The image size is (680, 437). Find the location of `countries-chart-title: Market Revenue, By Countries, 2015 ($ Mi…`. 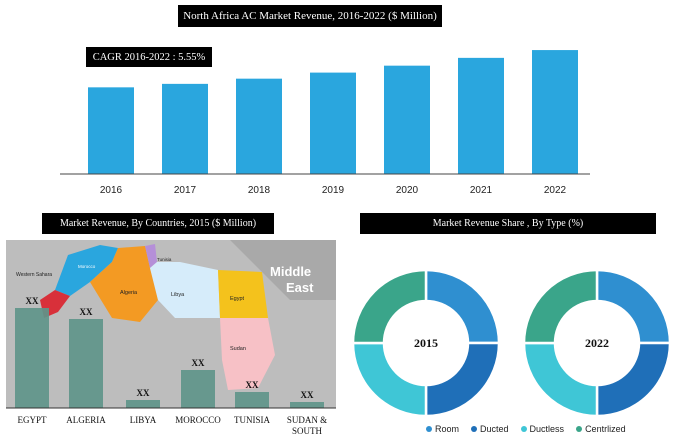

countries-chart-title: Market Revenue, By Countries, 2015 ($ Mi… is located at coordinates (158, 223).